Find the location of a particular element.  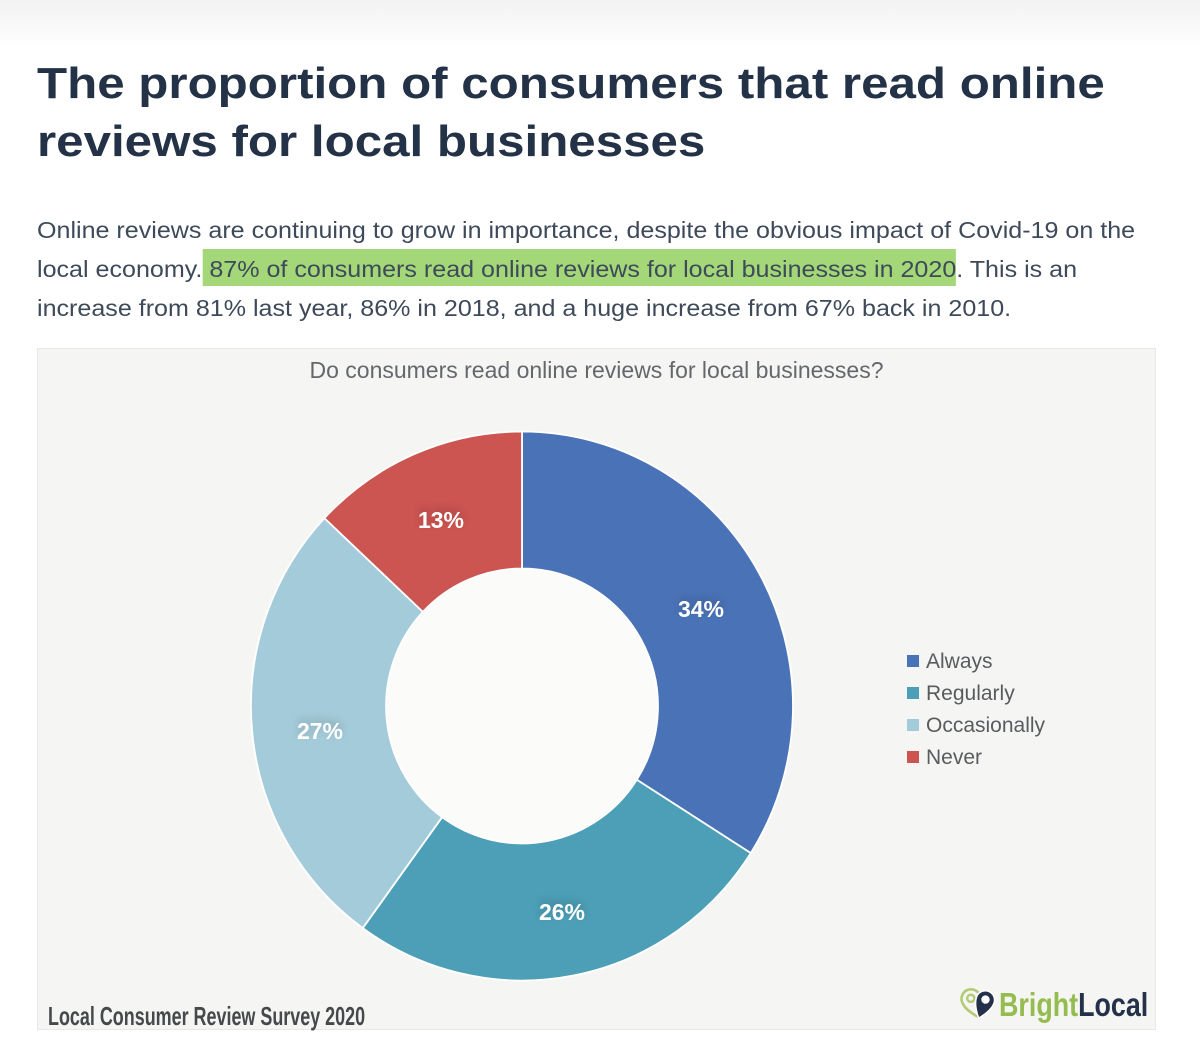

svg-text: 27% is located at coordinates (320, 731).